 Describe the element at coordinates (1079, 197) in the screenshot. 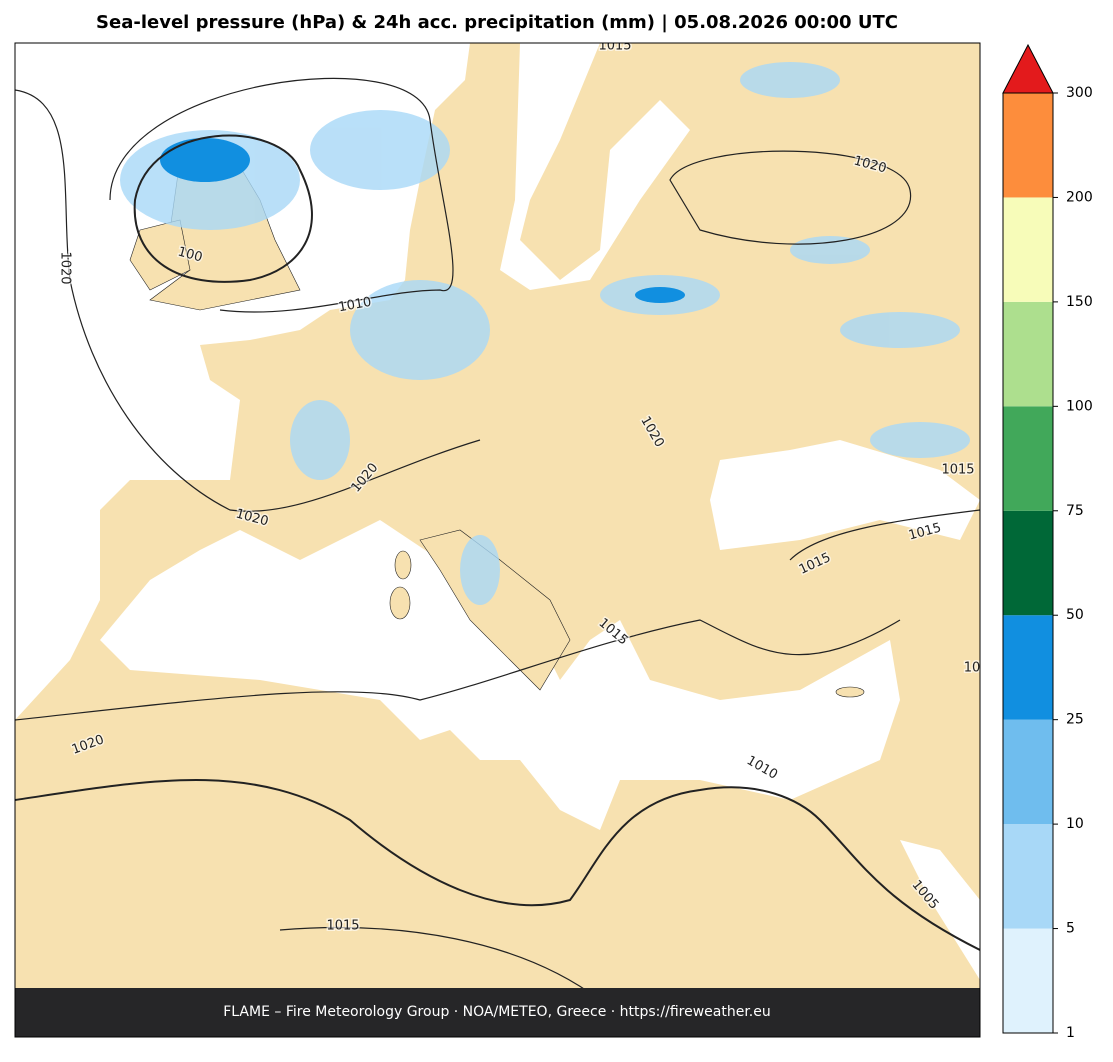

I see `colorbar-tick-label: 200` at that location.